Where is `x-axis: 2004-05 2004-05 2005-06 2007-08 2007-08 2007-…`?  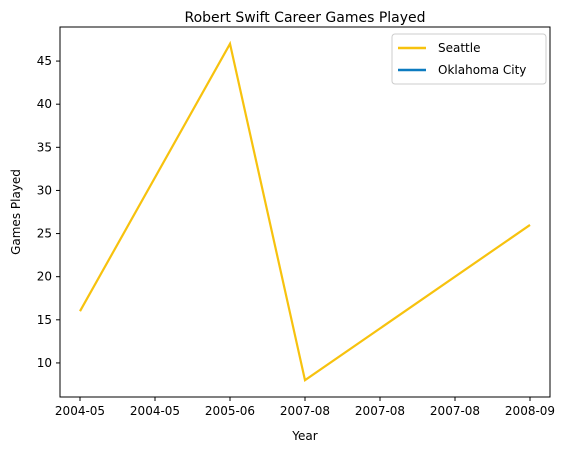
x-axis: 2004-05 2004-05 2005-06 2007-08 2007-08 2007-… is located at coordinates (305, 407).